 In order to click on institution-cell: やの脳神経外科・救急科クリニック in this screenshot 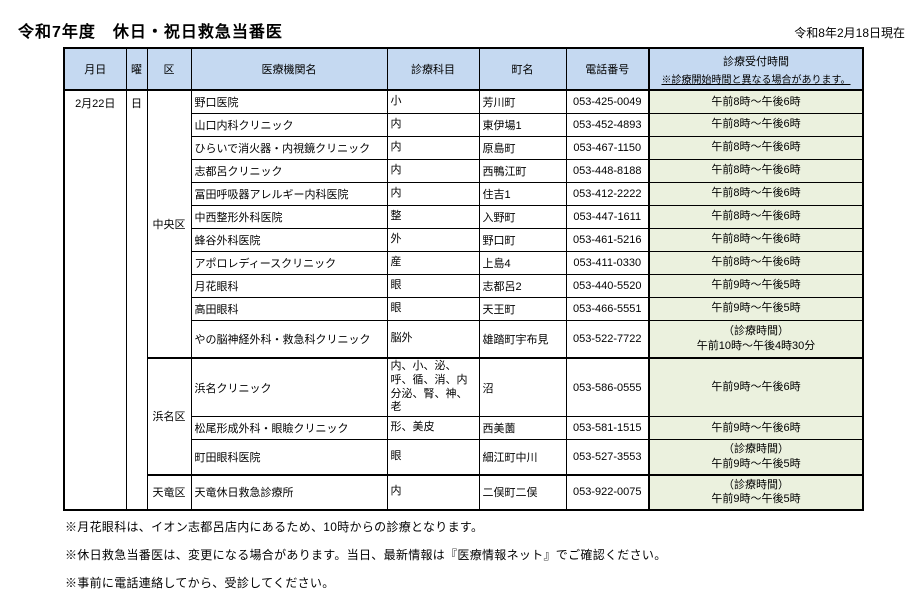, I will do `click(289, 339)`.